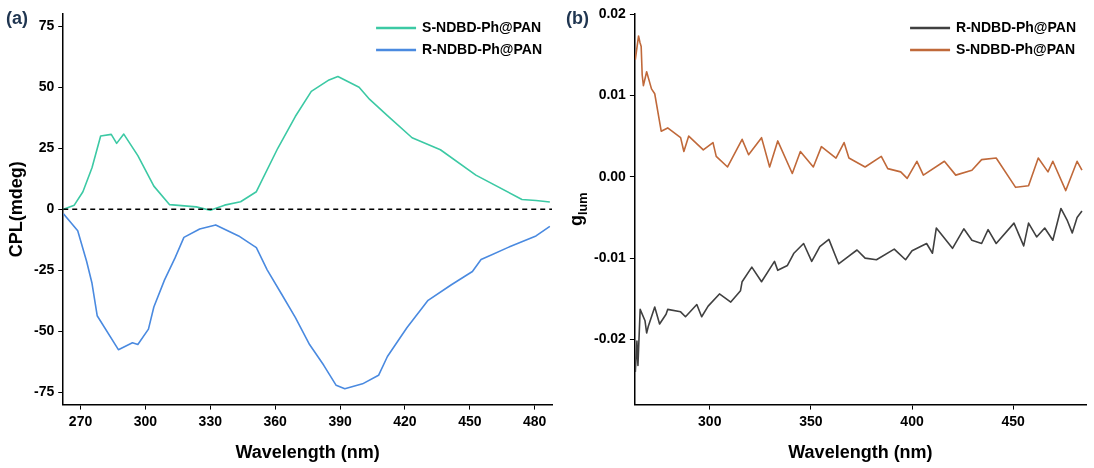 Image resolution: width=1094 pixels, height=468 pixels. What do you see at coordinates (811, 420) in the screenshot?
I see `x-tick-label: 350` at bounding box center [811, 420].